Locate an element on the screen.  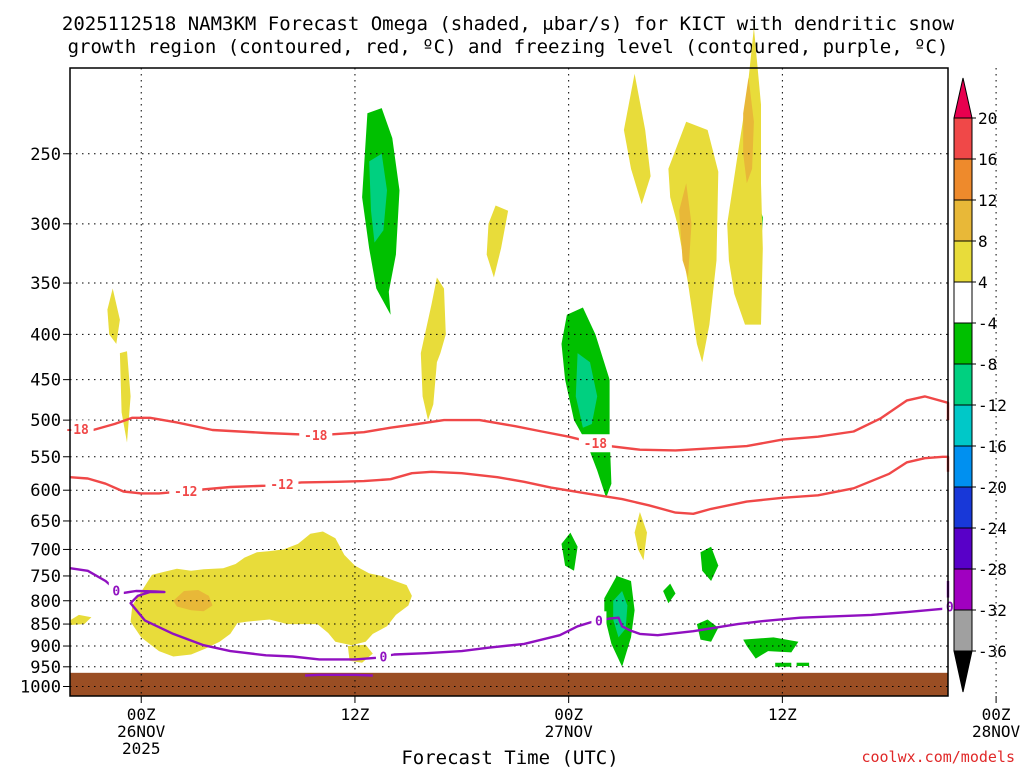
colorbar-tick-label: -20 is located at coordinates (992, 487).